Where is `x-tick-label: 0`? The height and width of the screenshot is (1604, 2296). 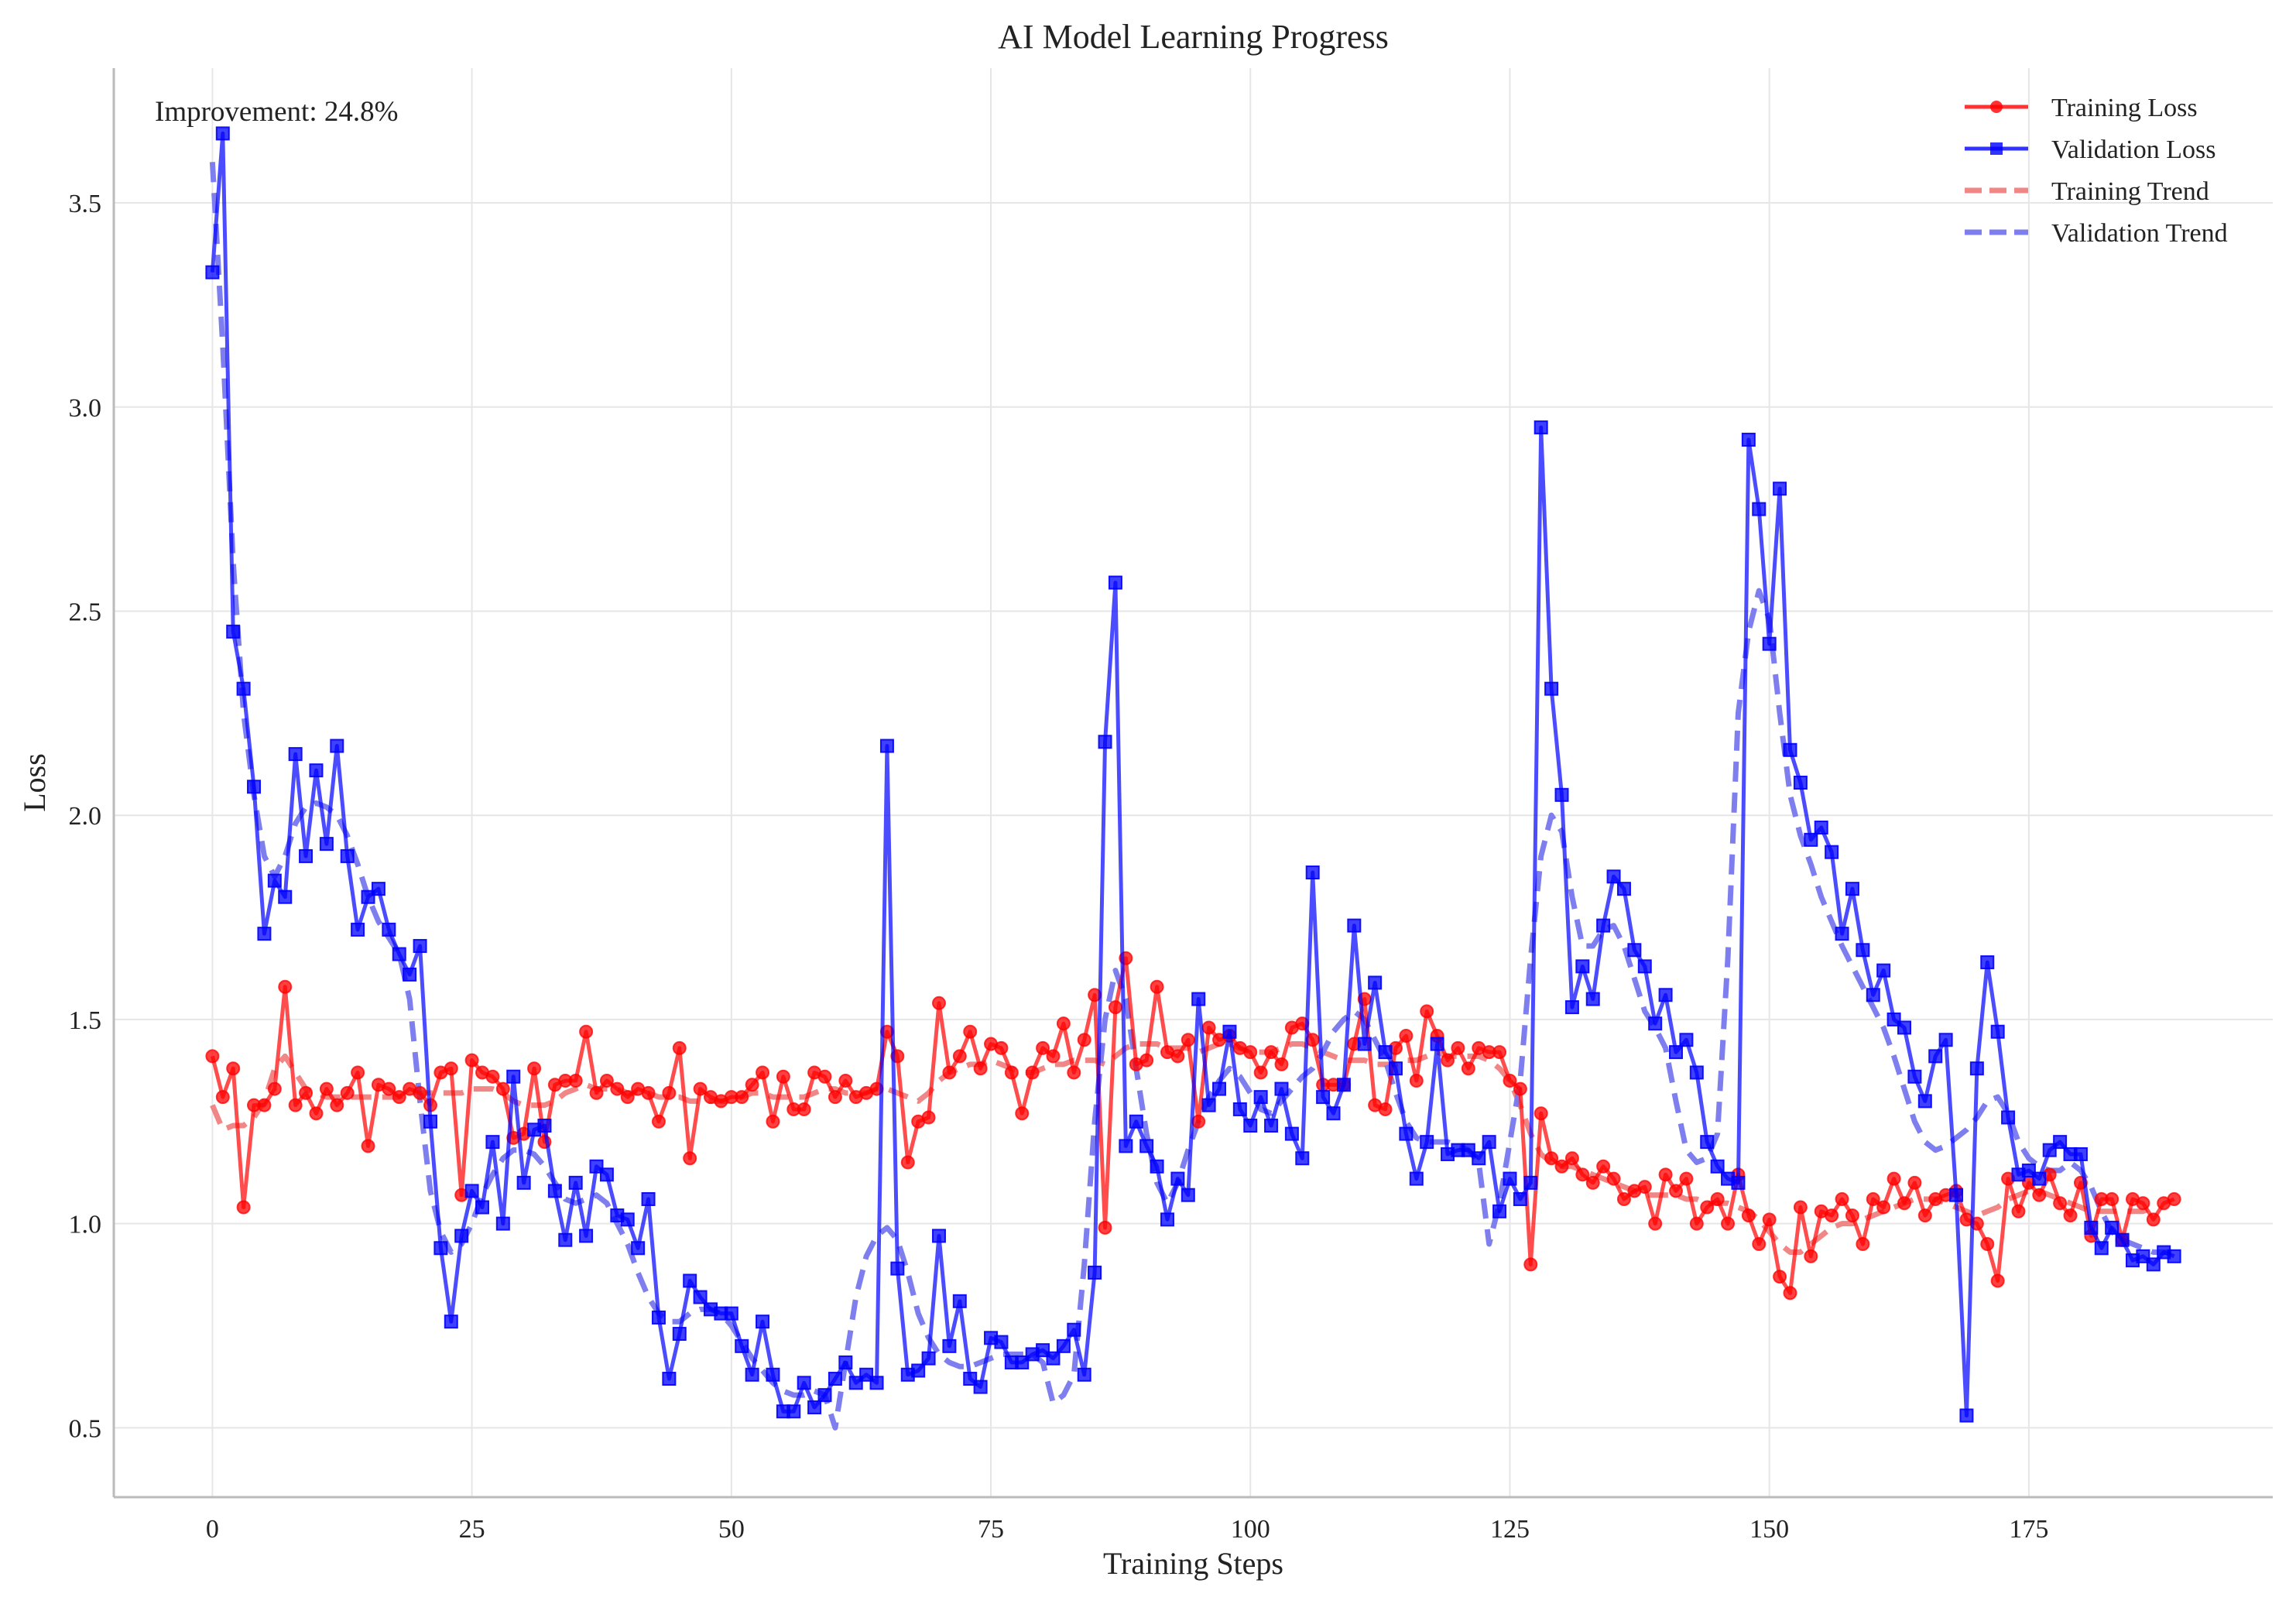
x-tick-label: 0 is located at coordinates (213, 1529).